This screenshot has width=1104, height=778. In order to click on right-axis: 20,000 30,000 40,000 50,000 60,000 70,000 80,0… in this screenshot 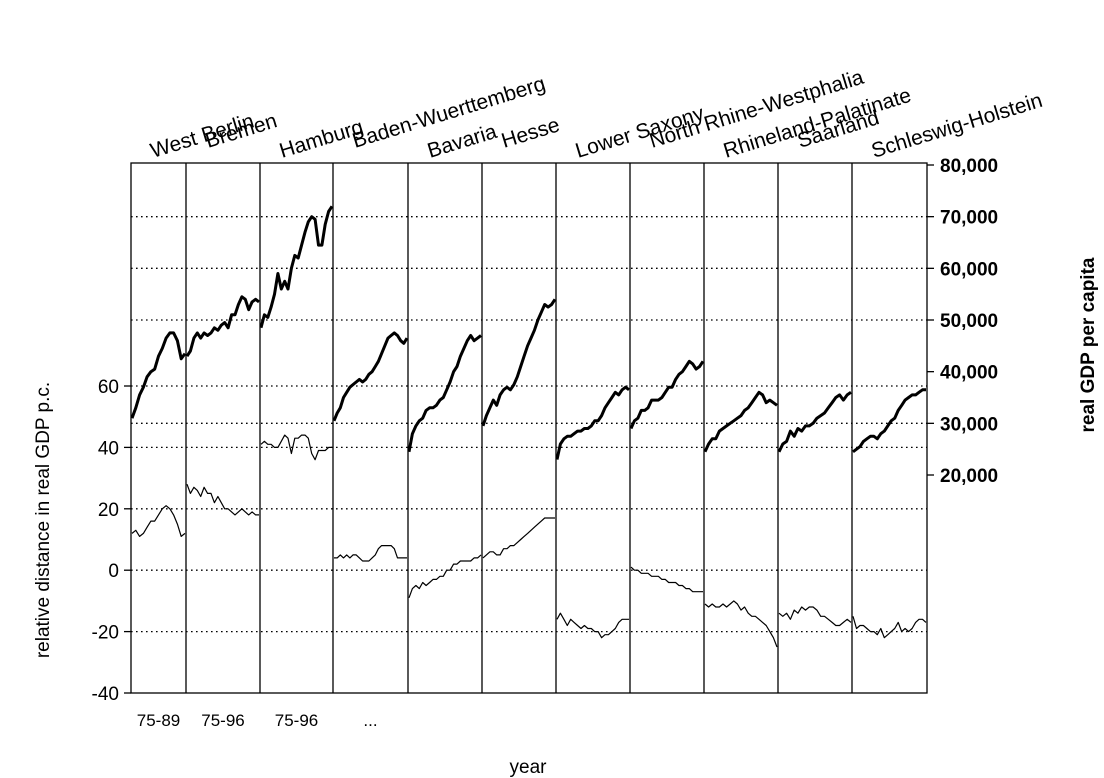, I will do `click(962, 321)`.